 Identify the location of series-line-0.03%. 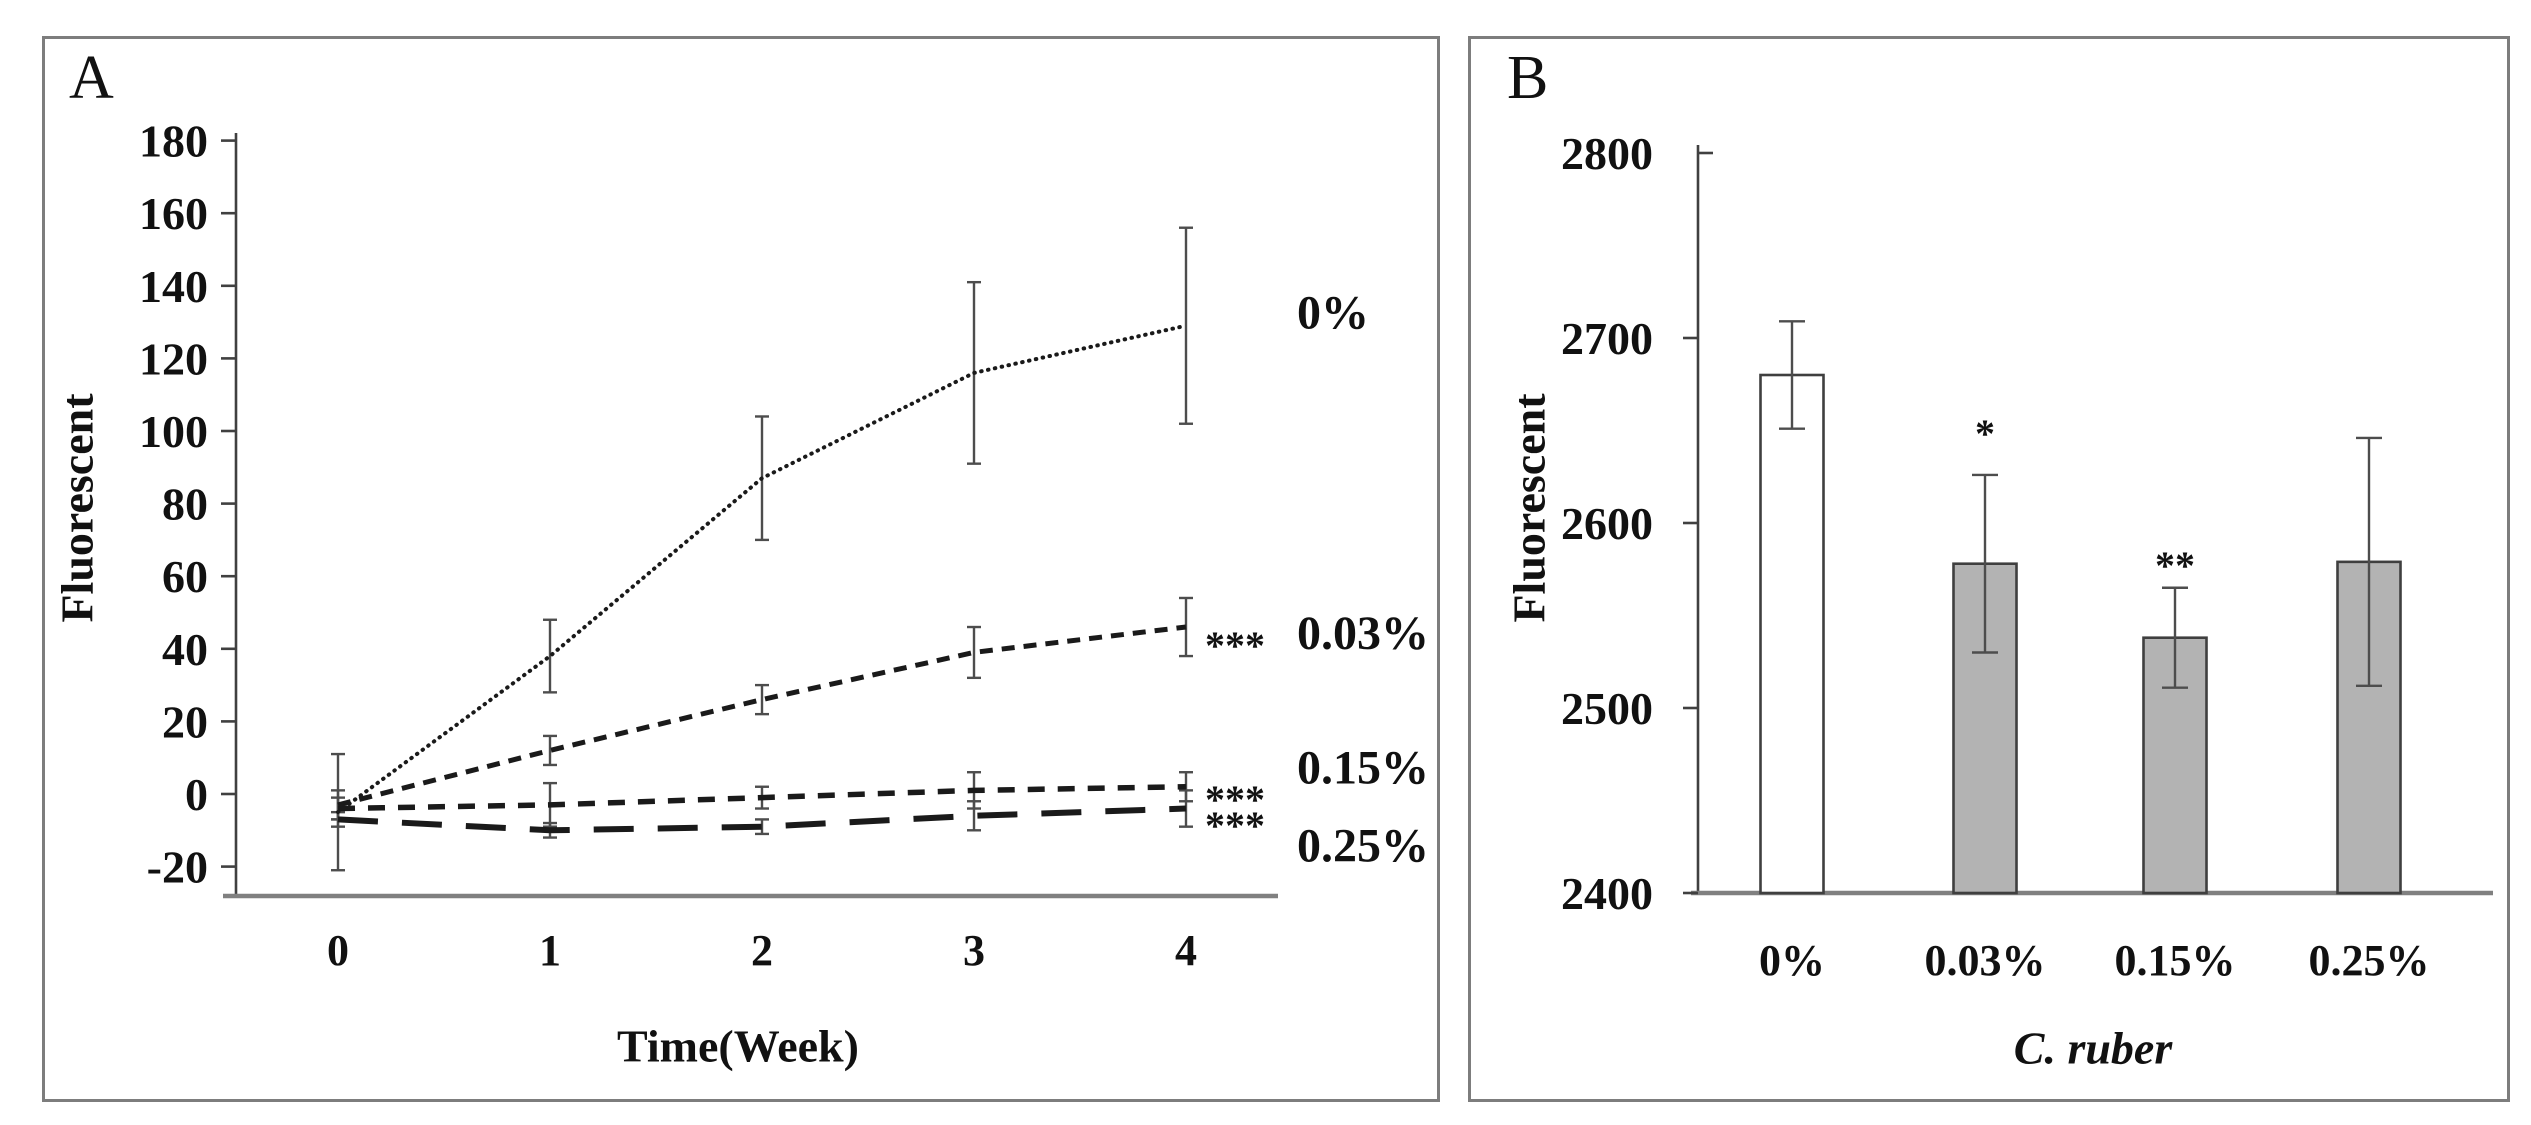
(762, 716).